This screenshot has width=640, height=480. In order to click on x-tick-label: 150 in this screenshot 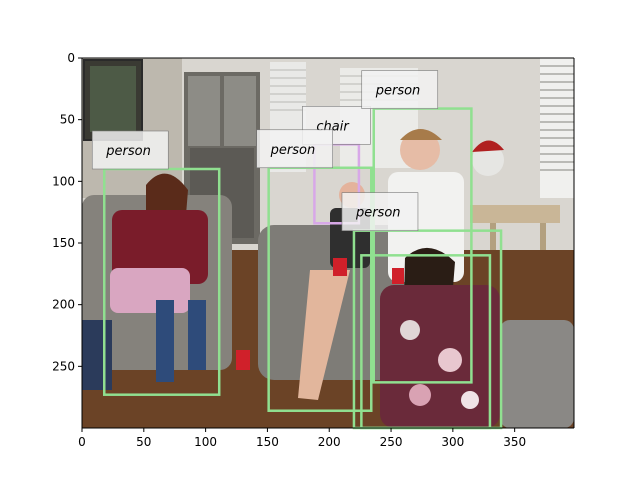, I will do `click(267, 442)`.